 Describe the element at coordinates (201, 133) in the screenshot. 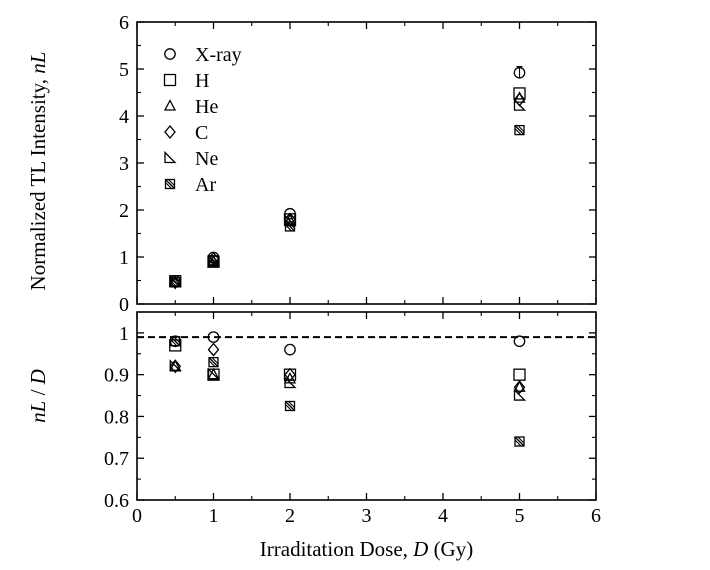

I see `legend-label: C` at that location.